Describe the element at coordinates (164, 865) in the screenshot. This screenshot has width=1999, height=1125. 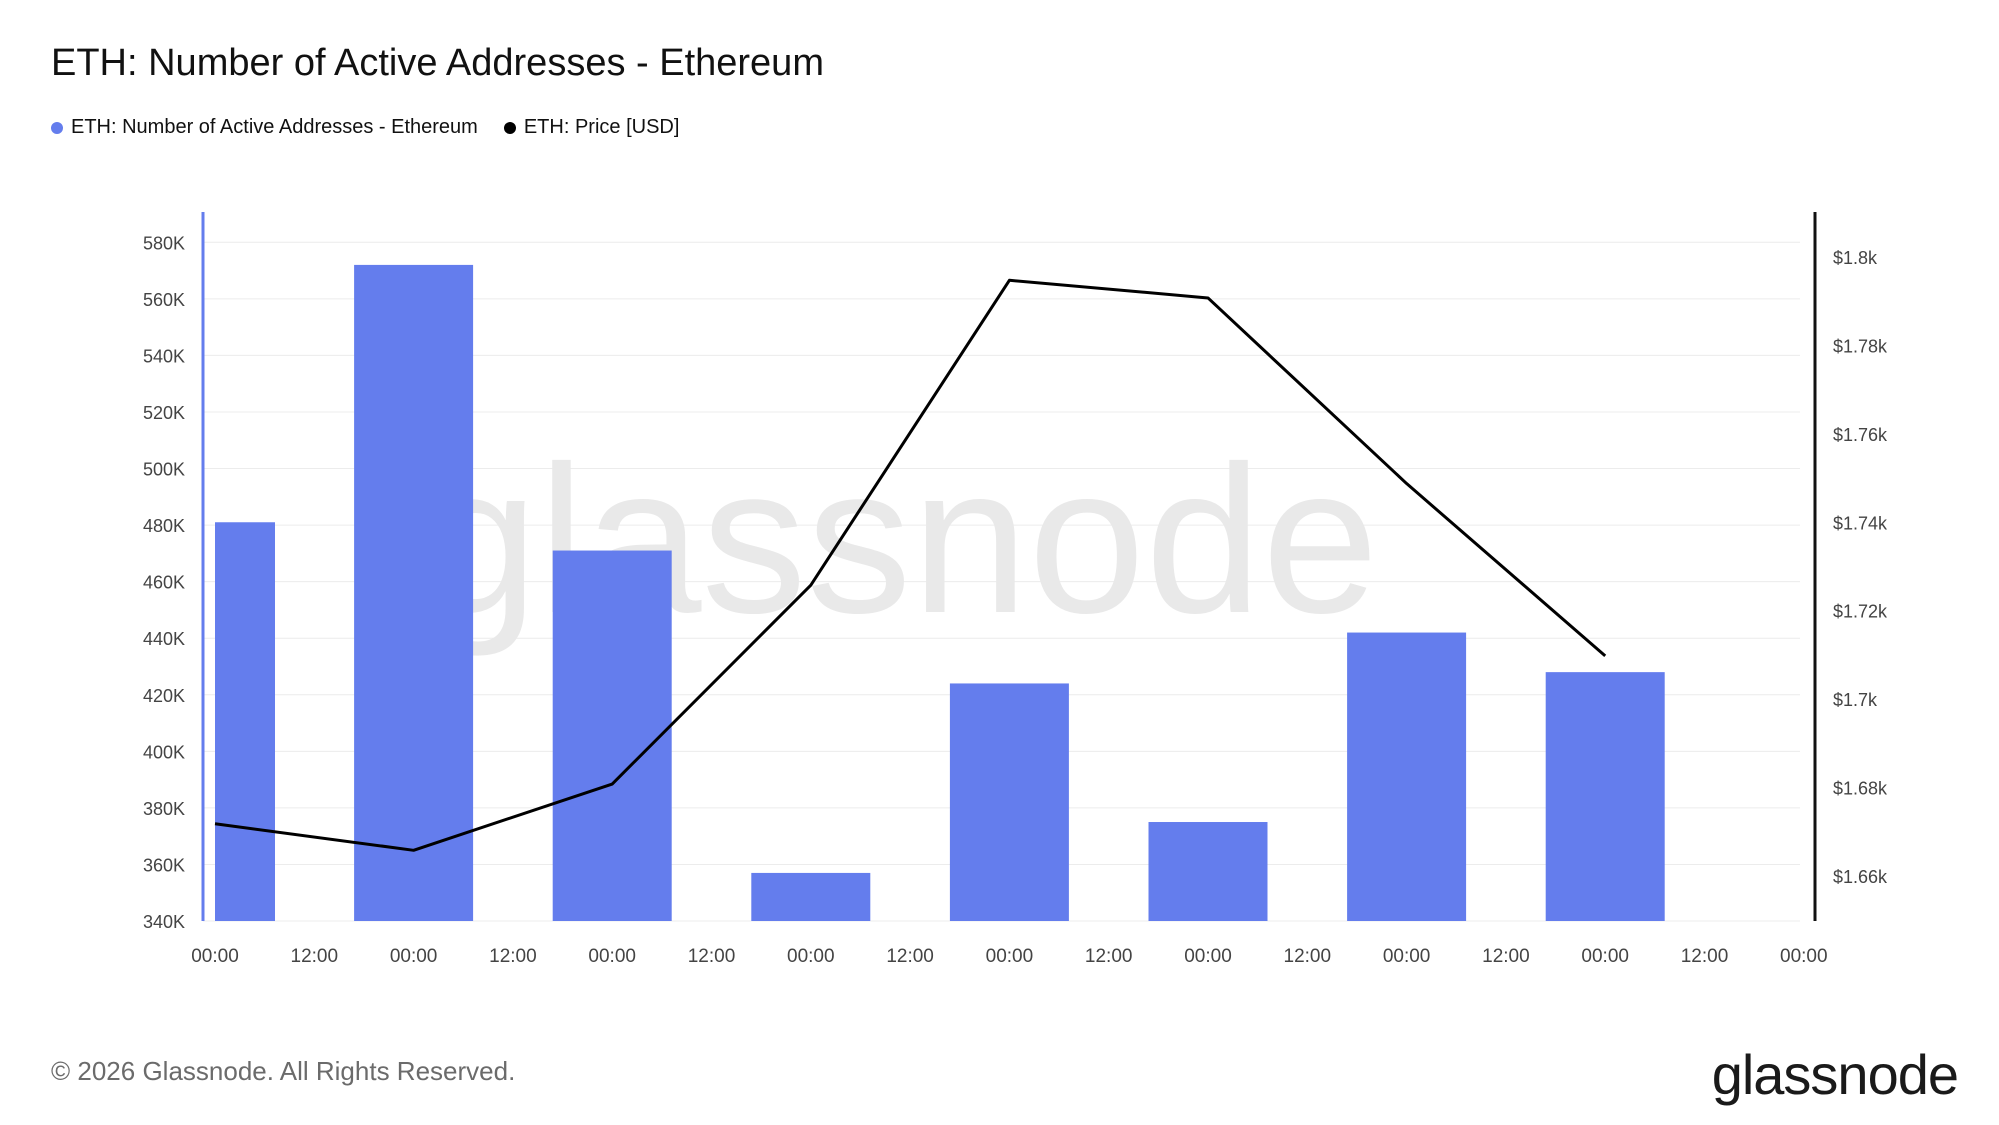
I see `left-axis-tick-label: 360K` at that location.